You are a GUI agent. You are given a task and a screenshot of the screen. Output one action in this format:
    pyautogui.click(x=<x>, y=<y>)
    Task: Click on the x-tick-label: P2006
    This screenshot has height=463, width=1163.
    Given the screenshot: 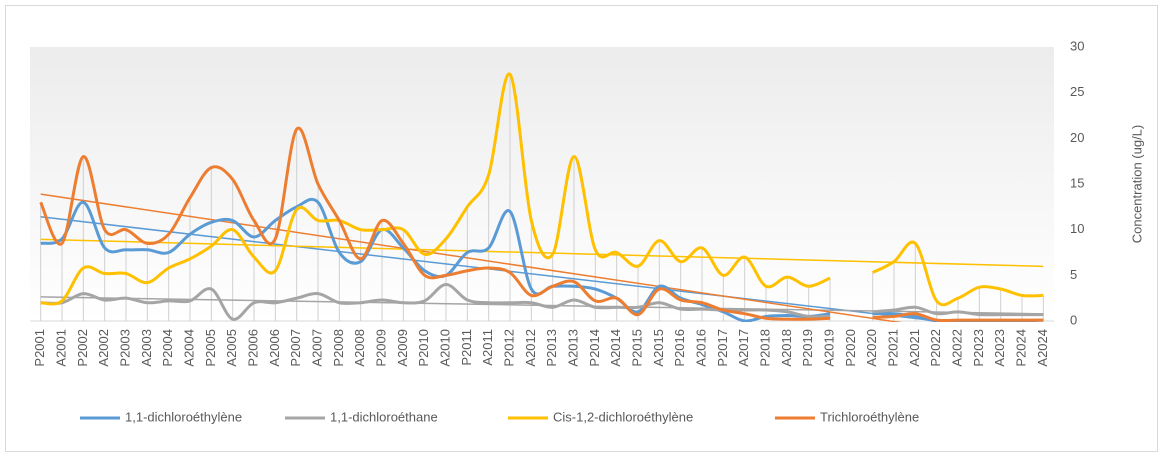 What is the action you would take?
    pyautogui.click(x=252, y=348)
    